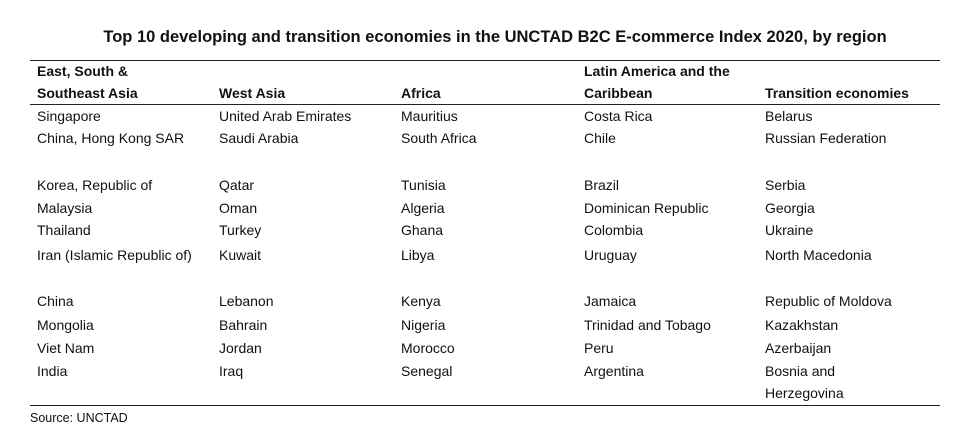  Describe the element at coordinates (428, 348) in the screenshot. I see `table-cell: Morocco` at that location.